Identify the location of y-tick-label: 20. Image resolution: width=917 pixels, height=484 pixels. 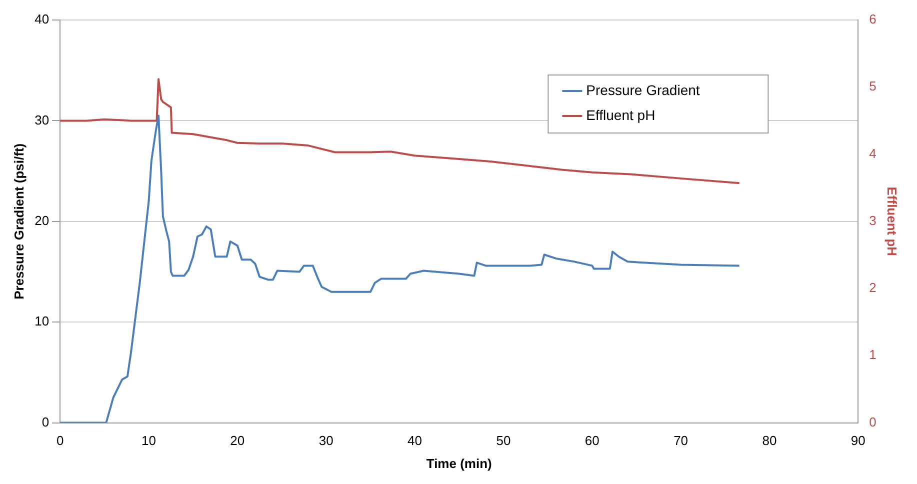
(42, 220).